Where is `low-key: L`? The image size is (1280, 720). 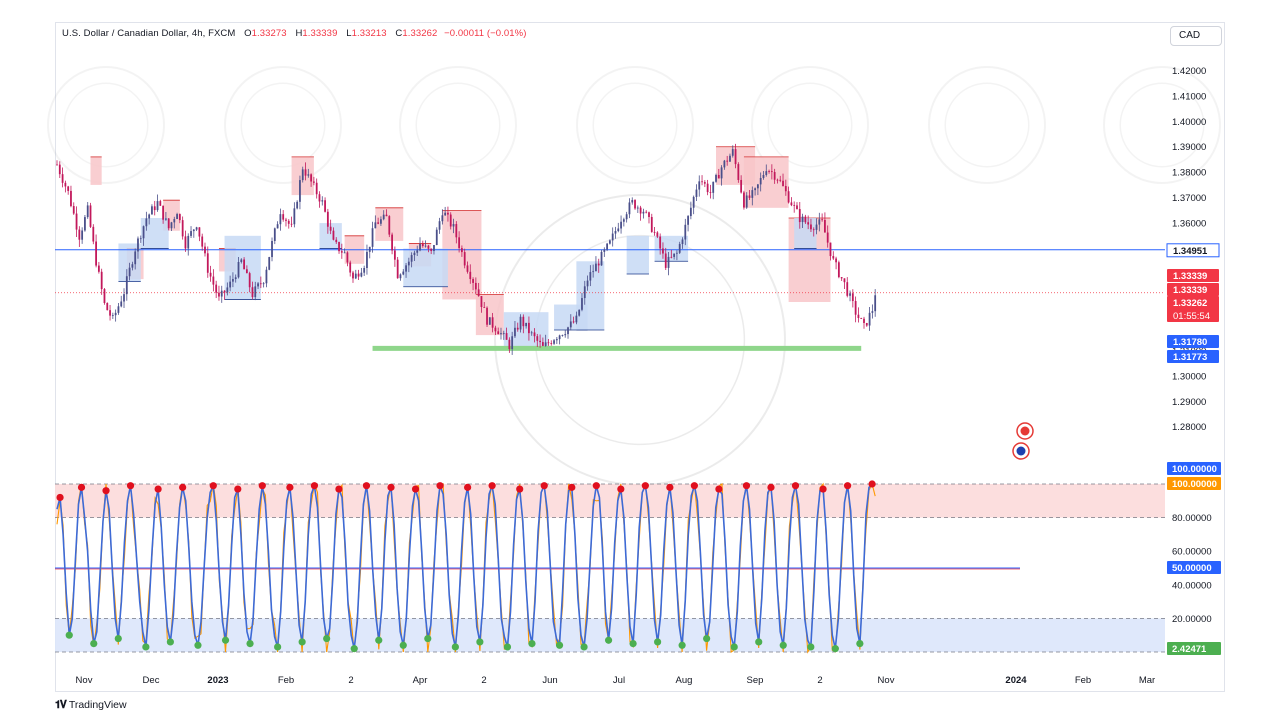
low-key: L is located at coordinates (349, 33).